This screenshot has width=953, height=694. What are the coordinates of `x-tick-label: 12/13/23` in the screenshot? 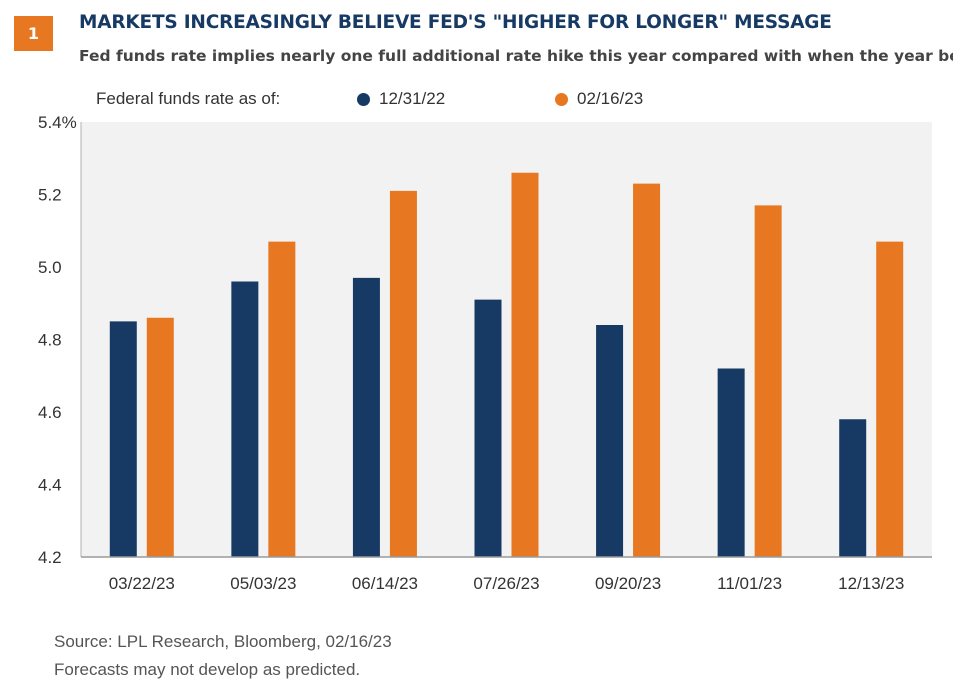 It's located at (871, 583).